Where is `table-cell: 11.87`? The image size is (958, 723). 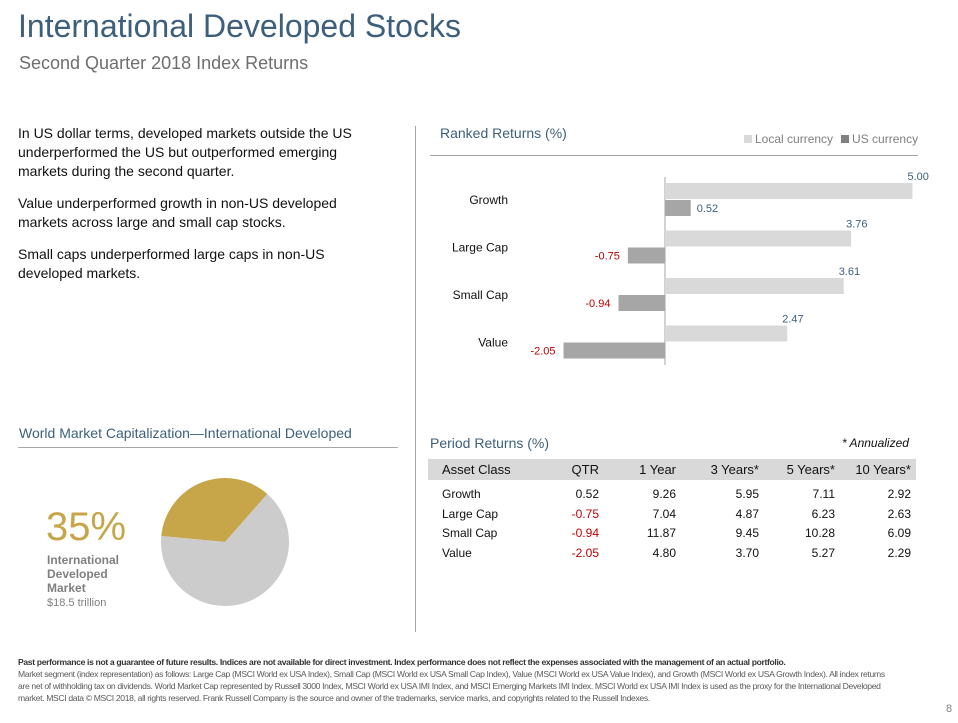 table-cell: 11.87 is located at coordinates (661, 533).